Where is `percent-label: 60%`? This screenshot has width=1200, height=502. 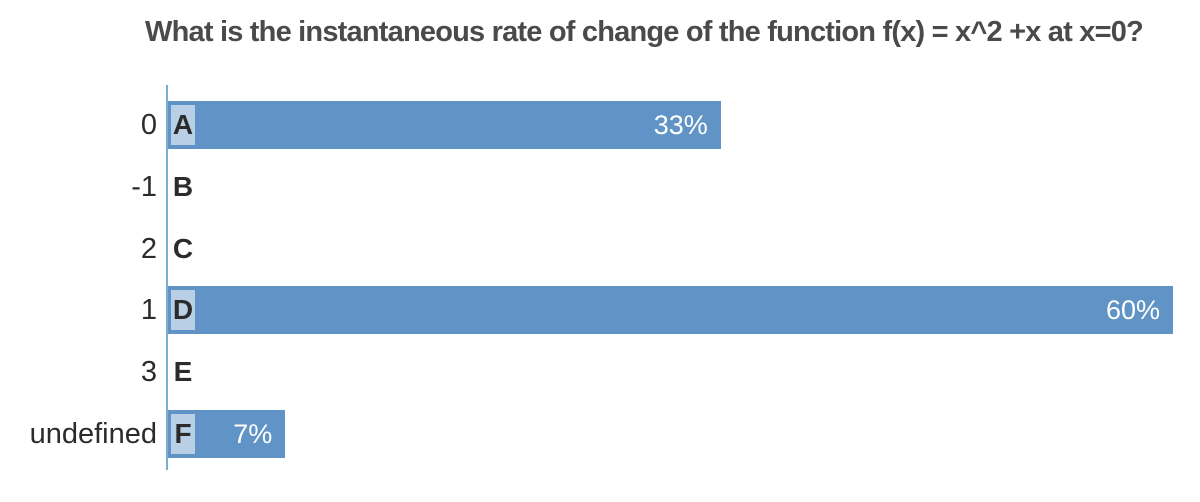 percent-label: 60% is located at coordinates (1132, 310).